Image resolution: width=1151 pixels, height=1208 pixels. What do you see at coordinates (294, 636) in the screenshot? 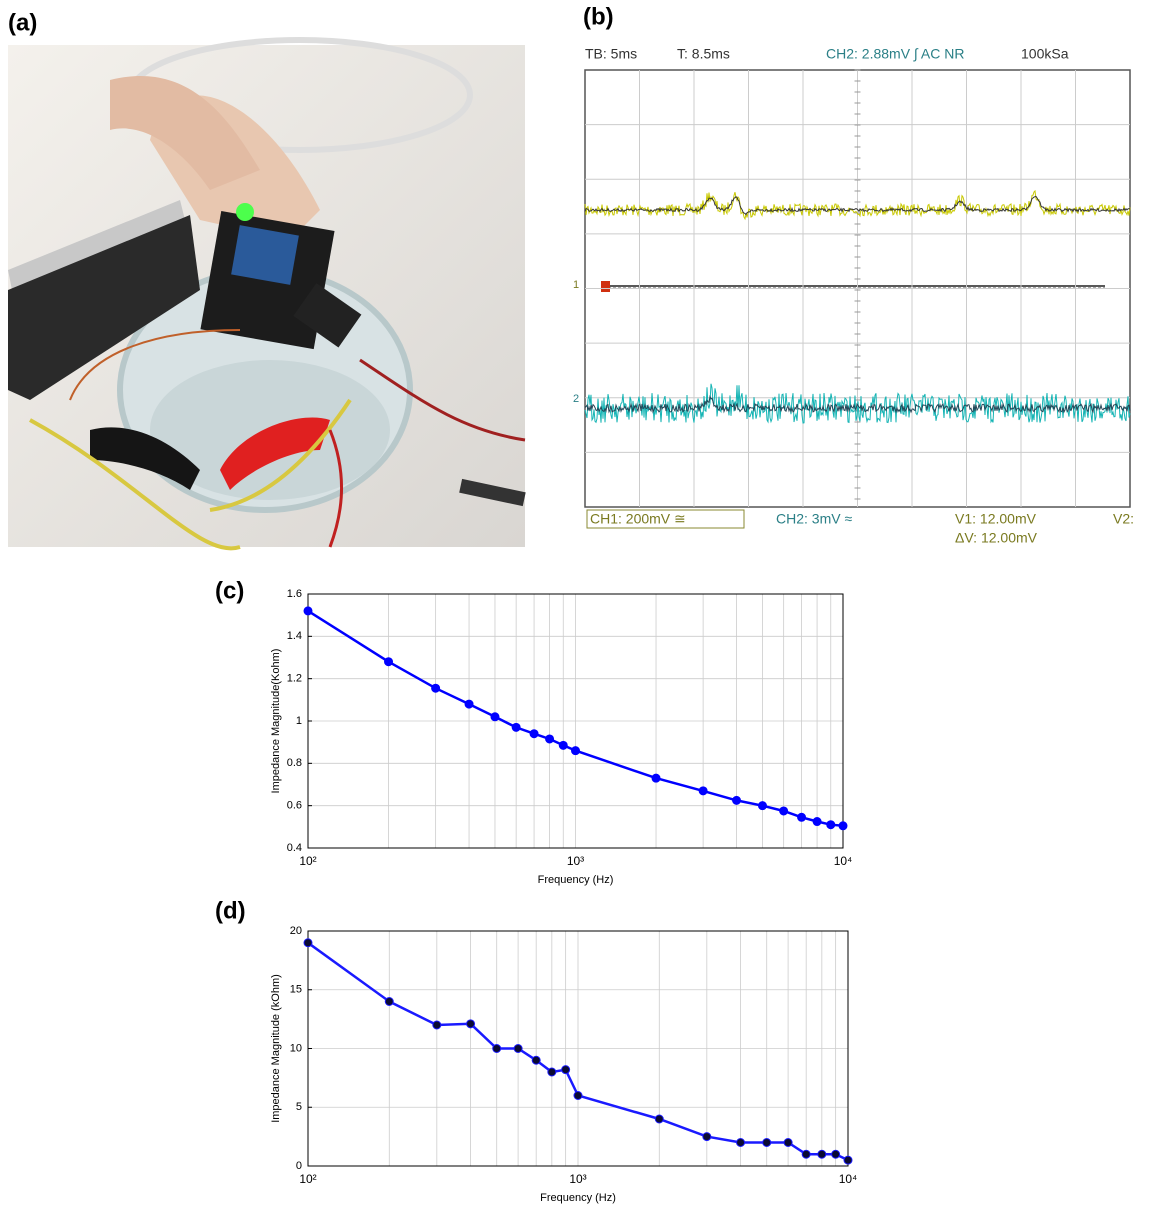
I see `y-tick-label: 1.4` at bounding box center [294, 636].